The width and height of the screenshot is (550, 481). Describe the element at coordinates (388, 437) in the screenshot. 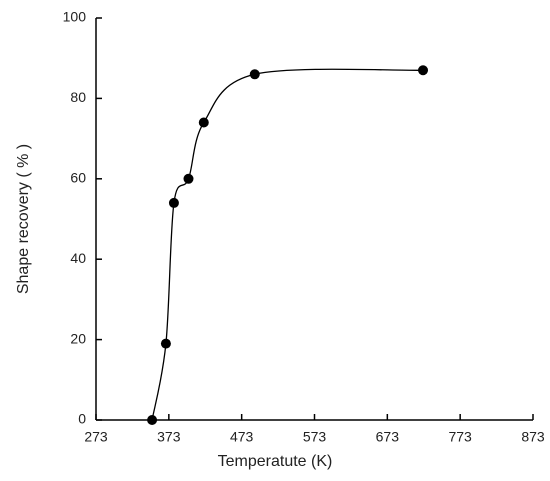

I see `x-tick-label: 673` at that location.